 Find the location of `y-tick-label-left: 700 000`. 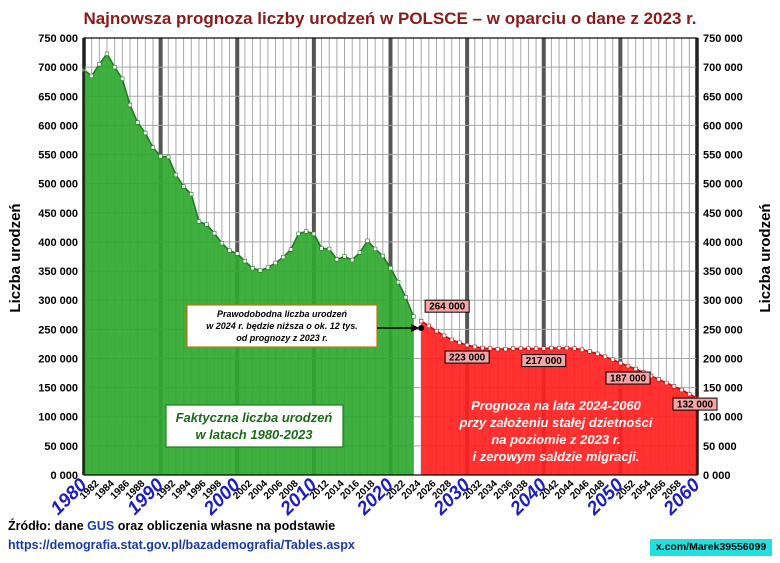

y-tick-label-left: 700 000 is located at coordinates (58, 68).